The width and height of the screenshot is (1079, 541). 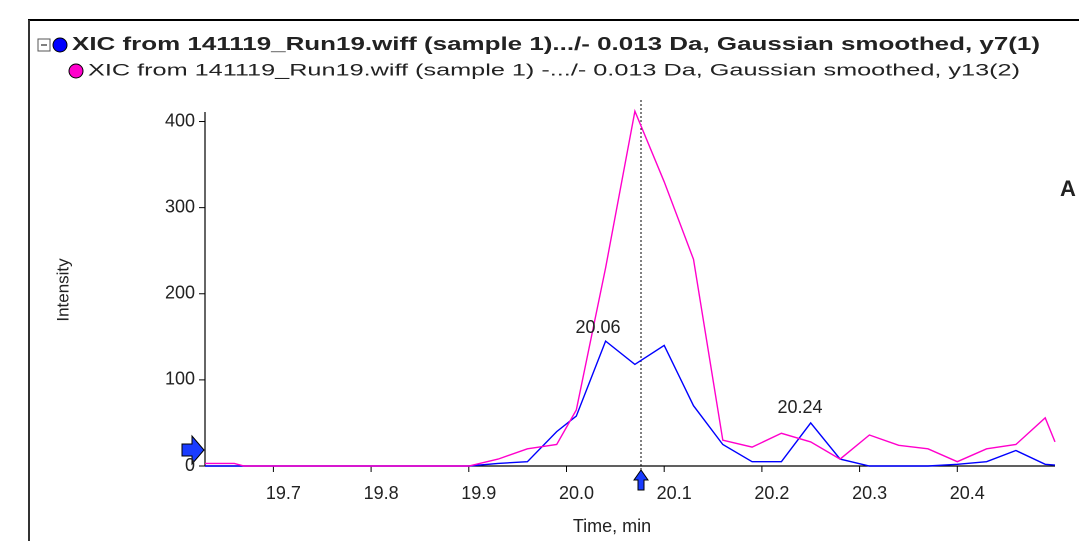 I want to click on y-tick-label: 300, so click(x=180, y=206).